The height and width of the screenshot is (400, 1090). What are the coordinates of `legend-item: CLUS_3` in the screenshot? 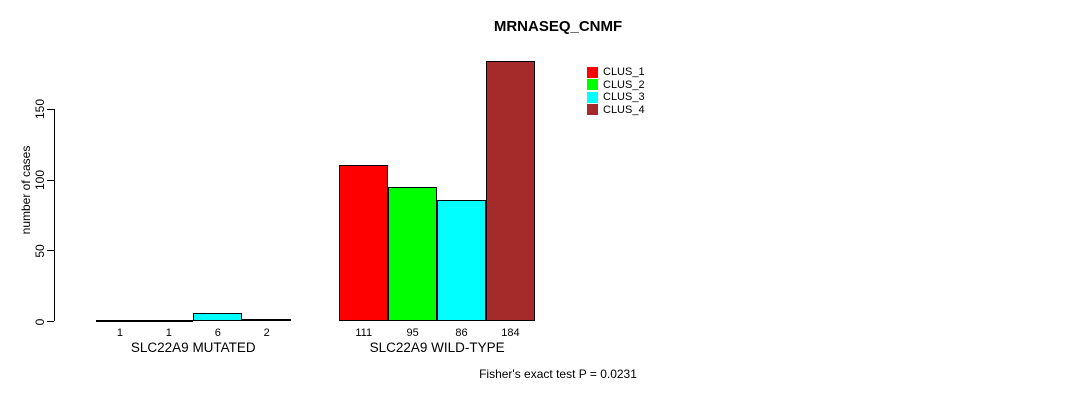 It's located at (616, 97).